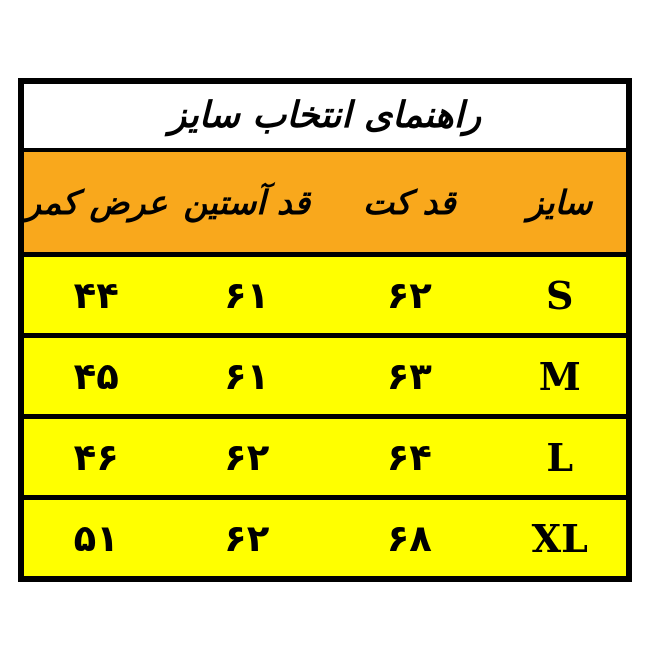 This screenshot has width=650, height=650. What do you see at coordinates (559, 376) in the screenshot?
I see `cell-size-label: M` at bounding box center [559, 376].